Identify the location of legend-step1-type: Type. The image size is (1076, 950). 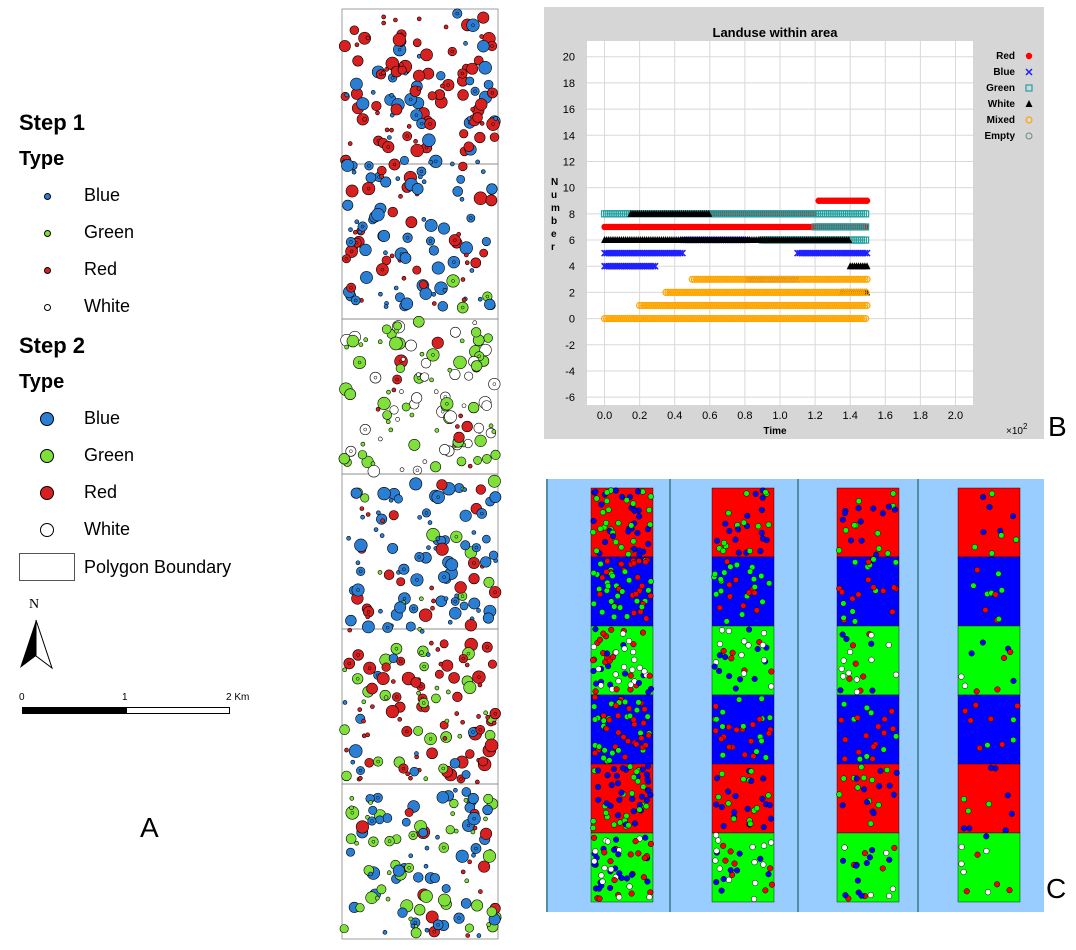
(42, 159).